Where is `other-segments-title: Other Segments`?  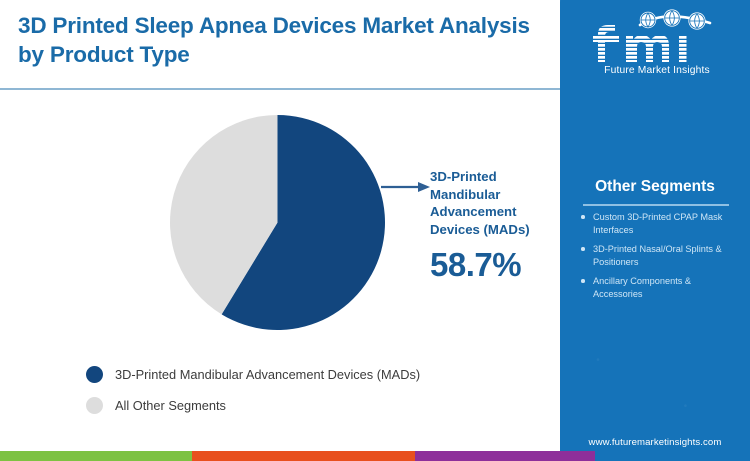 other-segments-title: Other Segments is located at coordinates (655, 186).